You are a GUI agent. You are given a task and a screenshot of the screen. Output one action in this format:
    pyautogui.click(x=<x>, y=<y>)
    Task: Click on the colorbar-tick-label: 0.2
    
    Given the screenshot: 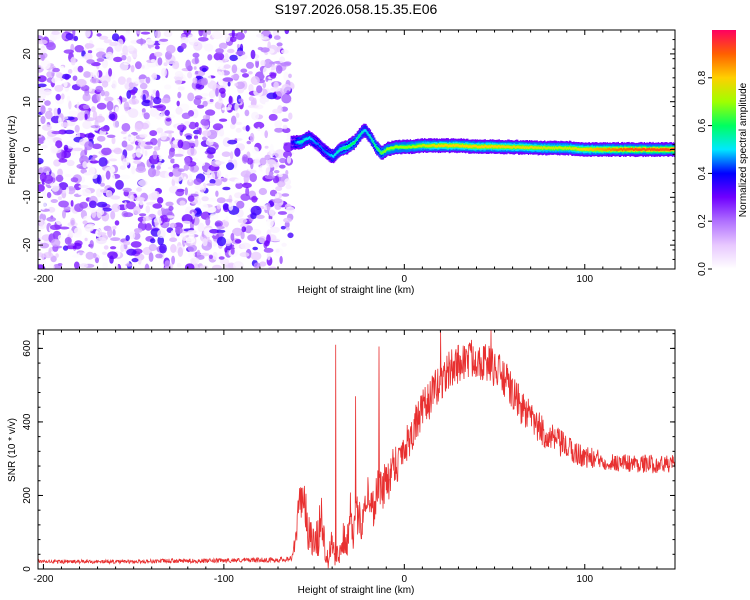 What is the action you would take?
    pyautogui.click(x=702, y=221)
    